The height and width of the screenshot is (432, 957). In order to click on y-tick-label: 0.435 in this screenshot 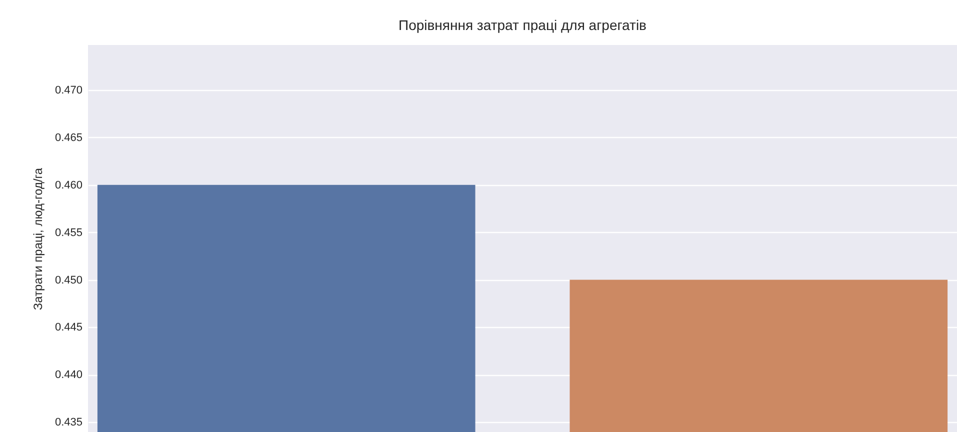, I will do `click(68, 422)`.